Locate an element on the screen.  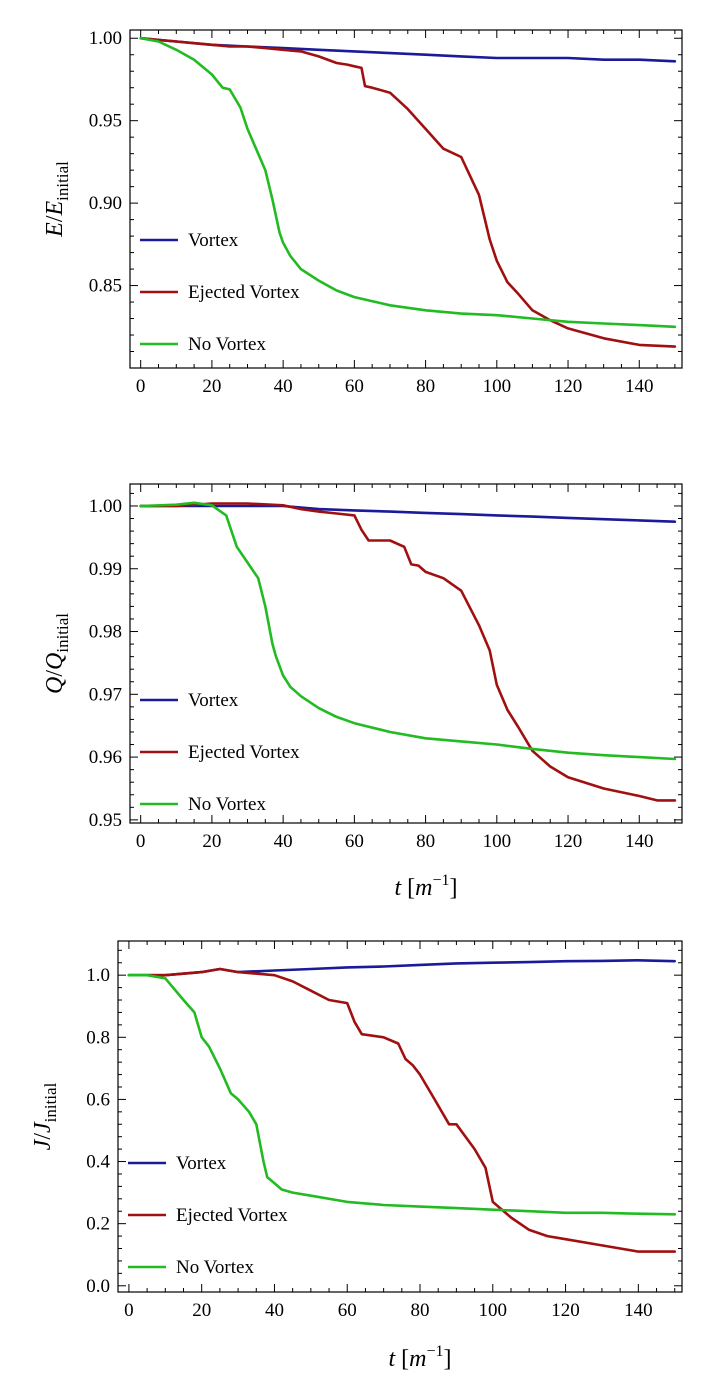
y-tick-label: 0.6 is located at coordinates (98, 1099).